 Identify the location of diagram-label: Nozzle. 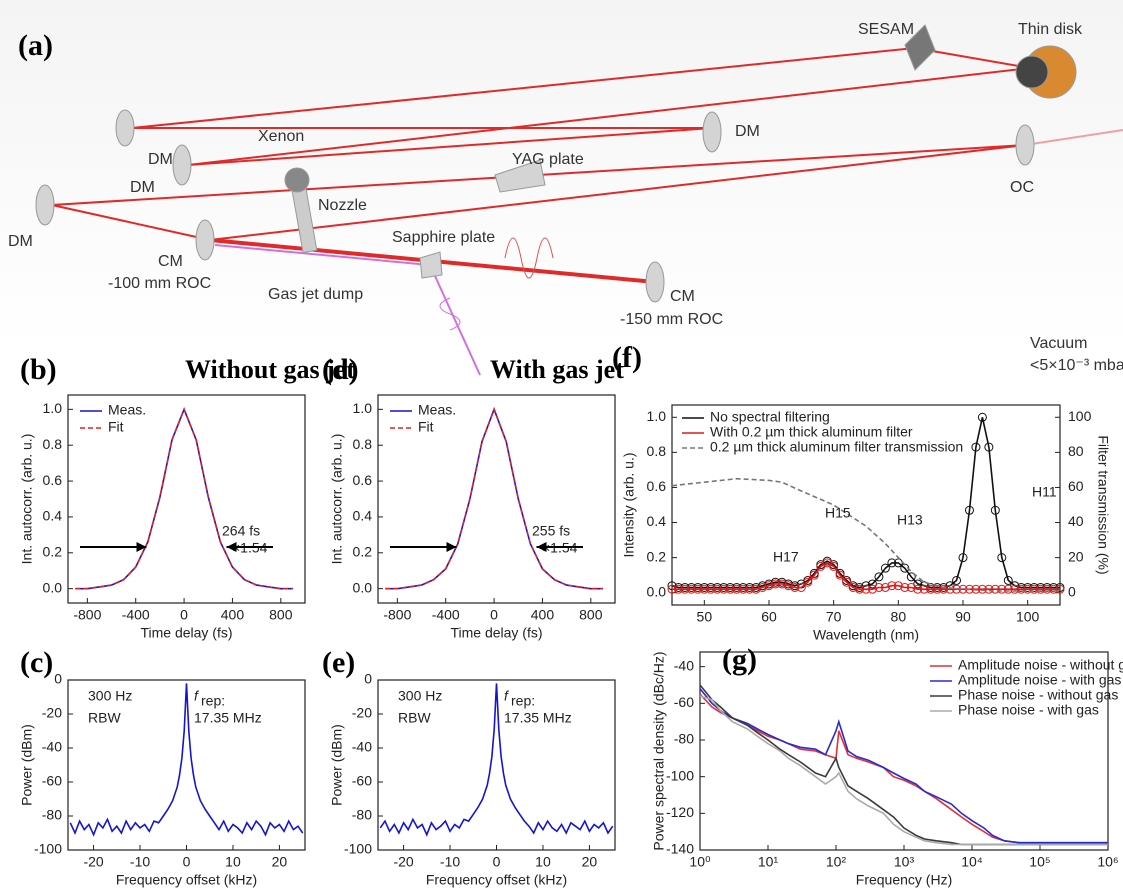
(342, 205).